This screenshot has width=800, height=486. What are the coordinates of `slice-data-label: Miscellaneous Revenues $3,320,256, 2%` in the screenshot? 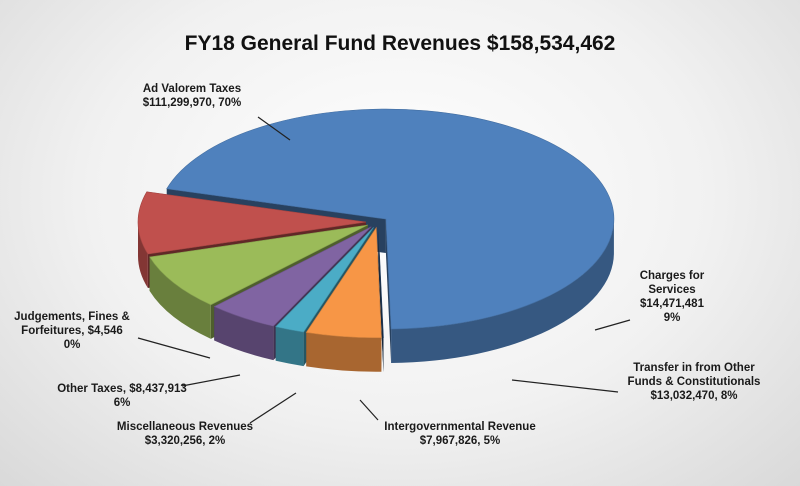 It's located at (185, 434).